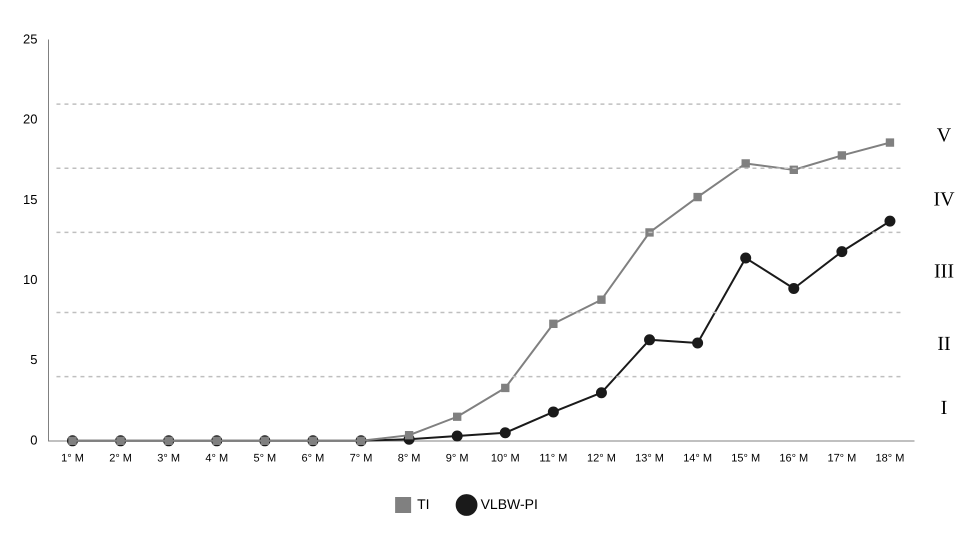 This screenshot has width=979, height=542. What do you see at coordinates (890, 458) in the screenshot?
I see `x-tick-label: 18° M` at bounding box center [890, 458].